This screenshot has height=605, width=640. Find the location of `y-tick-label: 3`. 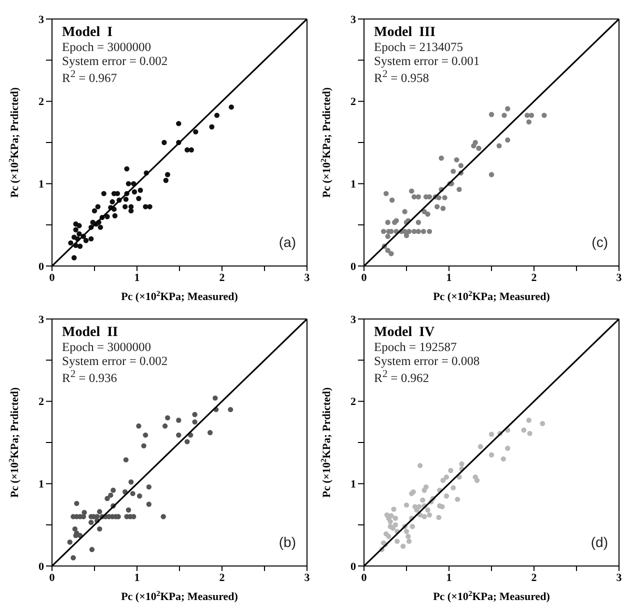

y-tick-label: 3 is located at coordinates (353, 320).